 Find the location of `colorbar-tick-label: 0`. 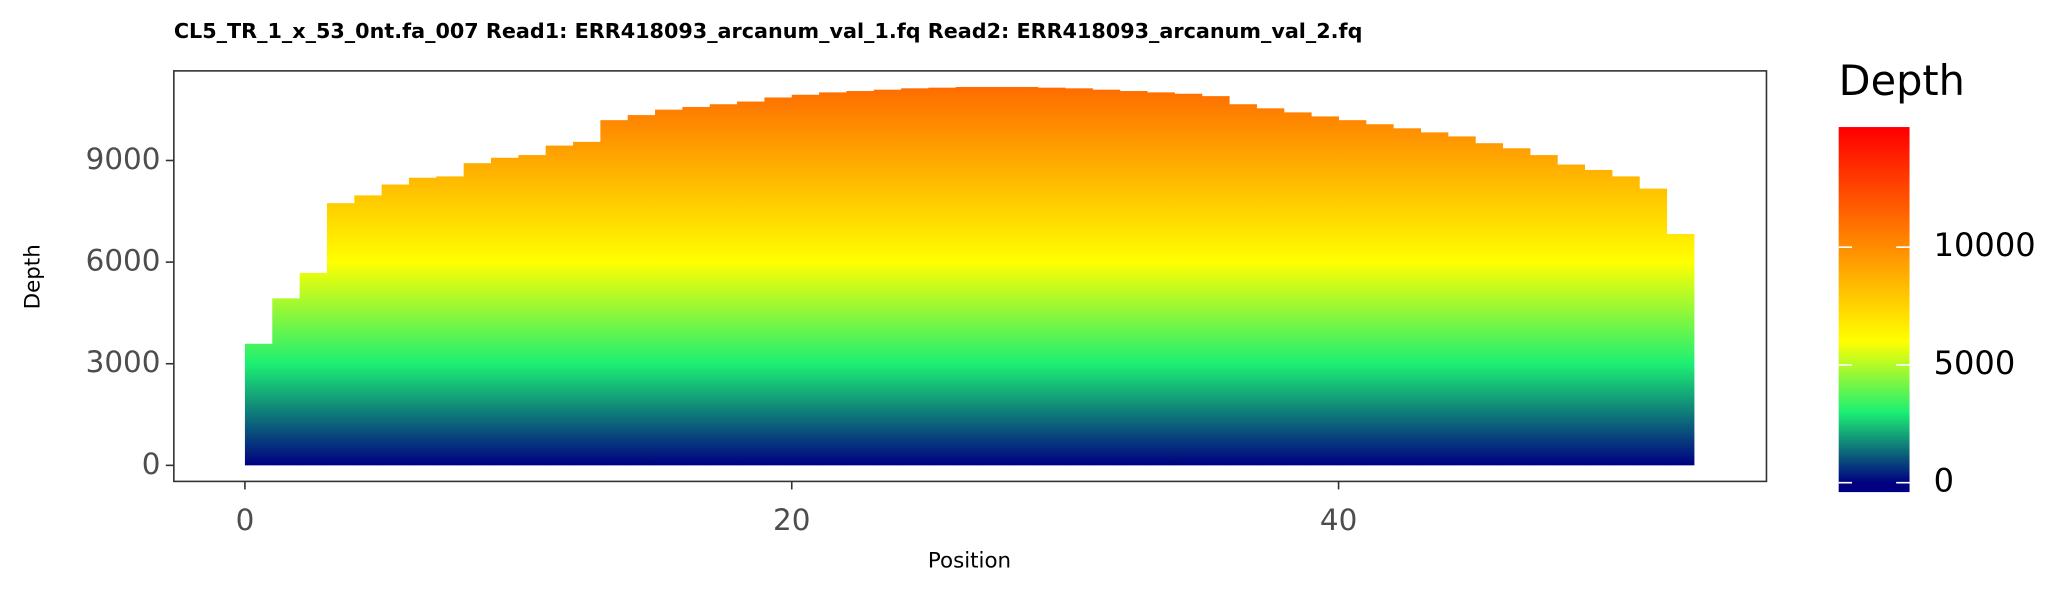

colorbar-tick-label: 0 is located at coordinates (1944, 481).